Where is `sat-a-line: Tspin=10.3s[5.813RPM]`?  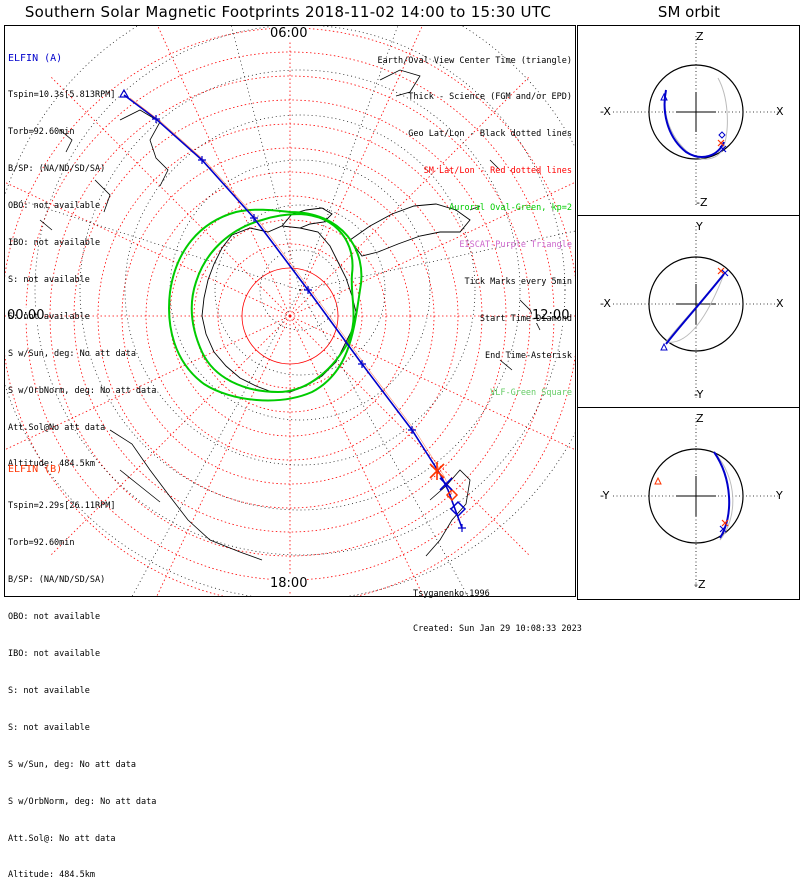 sat-a-line: Tspin=10.3s[5.813RPM] is located at coordinates (62, 95).